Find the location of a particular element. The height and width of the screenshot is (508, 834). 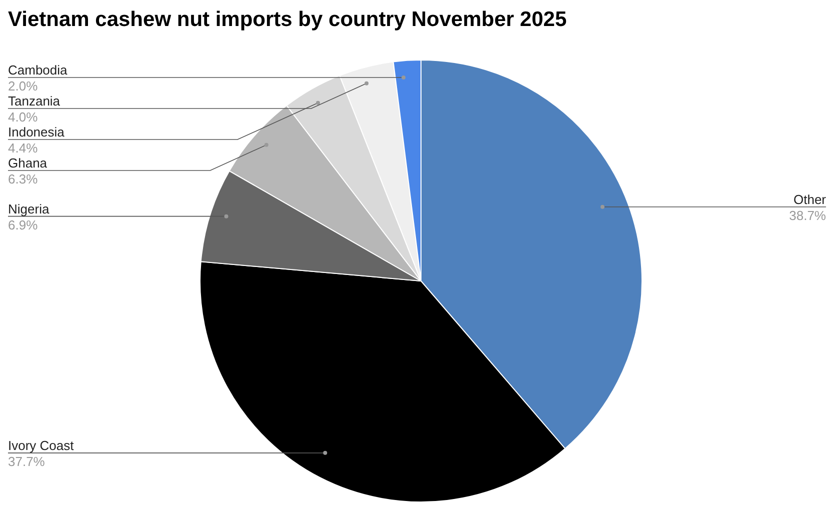

data-label: 4.4% is located at coordinates (23, 148).